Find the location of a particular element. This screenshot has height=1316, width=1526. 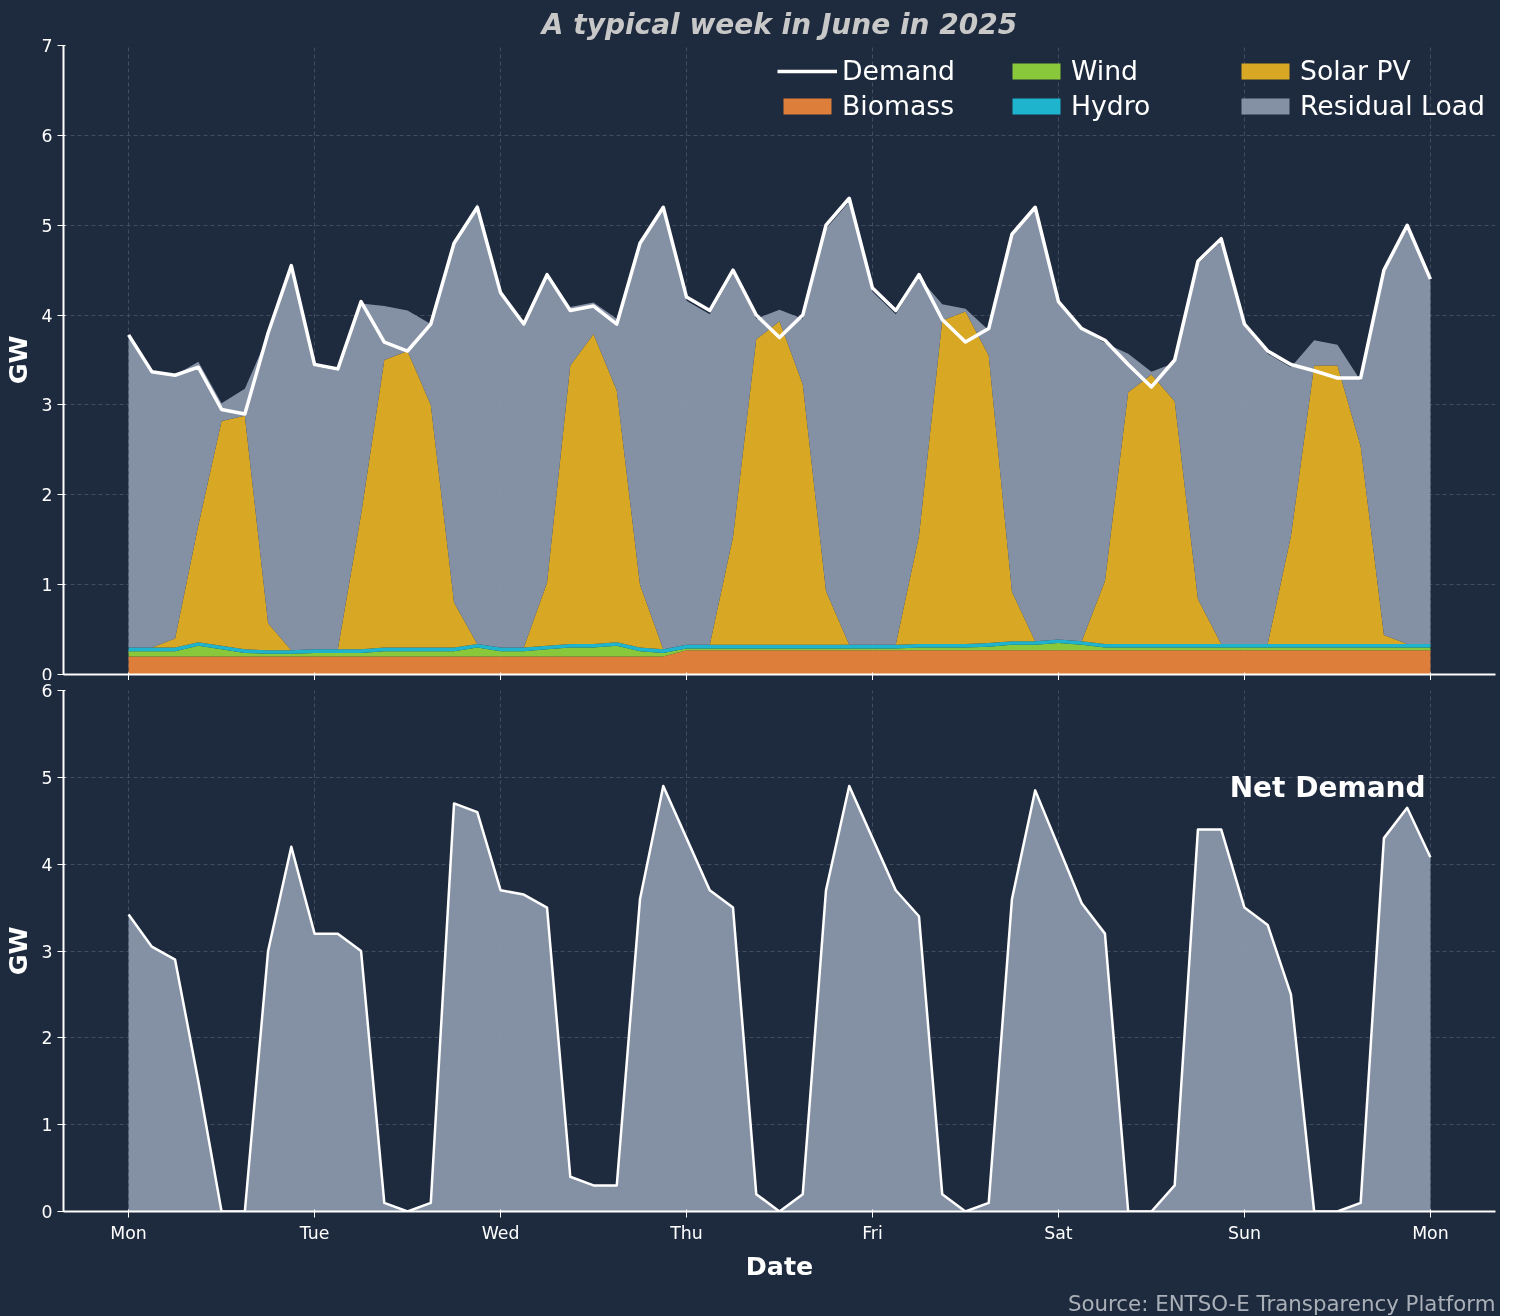

legend-label: Hydro is located at coordinates (1111, 105).